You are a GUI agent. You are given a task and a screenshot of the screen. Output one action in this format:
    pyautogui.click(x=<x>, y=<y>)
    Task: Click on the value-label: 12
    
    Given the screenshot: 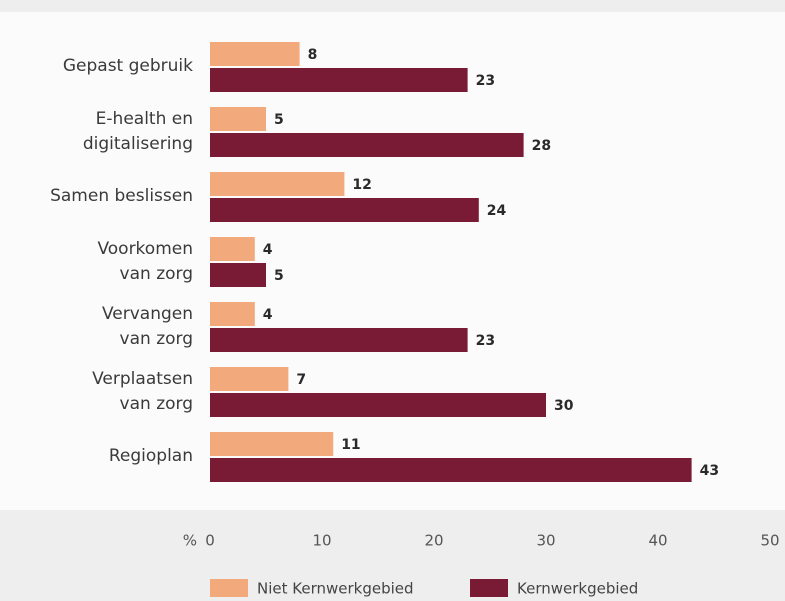 What is the action you would take?
    pyautogui.click(x=361, y=185)
    